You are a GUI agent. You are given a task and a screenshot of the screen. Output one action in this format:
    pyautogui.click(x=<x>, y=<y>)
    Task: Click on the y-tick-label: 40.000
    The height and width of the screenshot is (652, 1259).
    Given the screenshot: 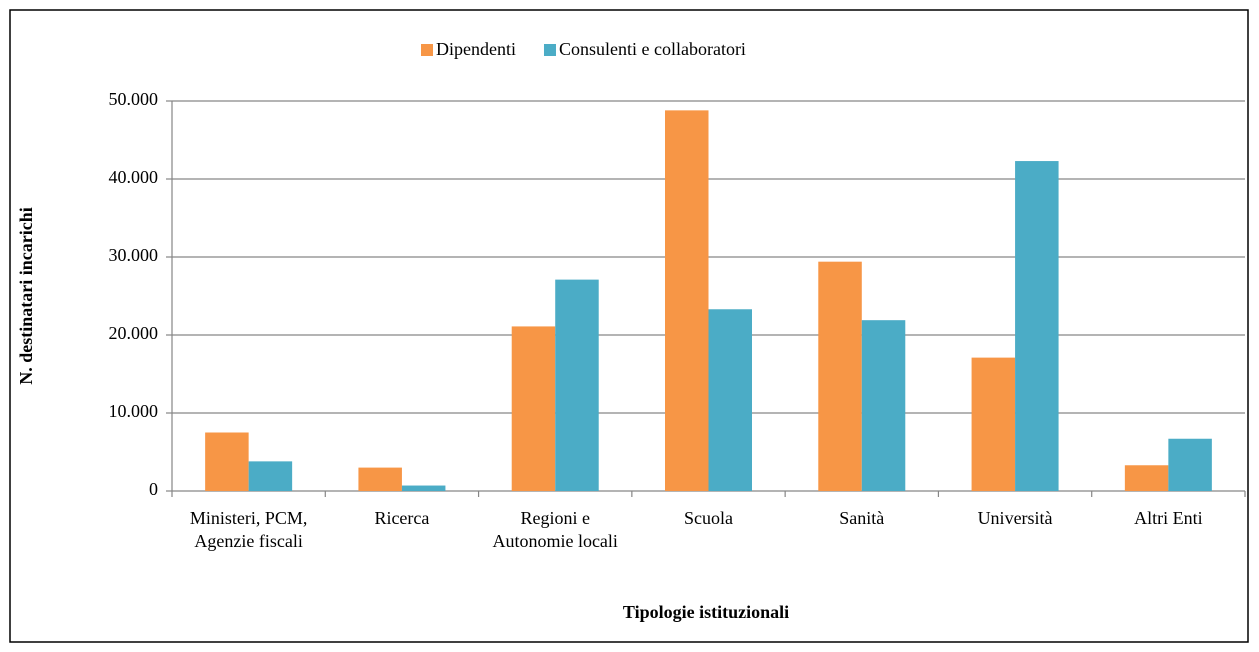 What is the action you would take?
    pyautogui.click(x=134, y=177)
    